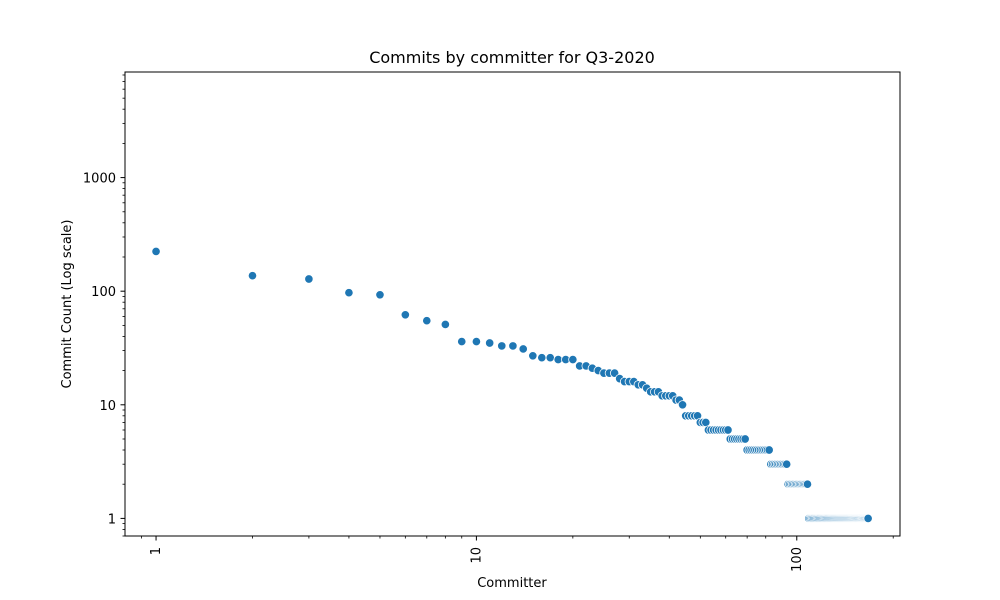 This screenshot has height=600, width=1000. What do you see at coordinates (797, 559) in the screenshot?
I see `x-tick-label: 100` at bounding box center [797, 559].